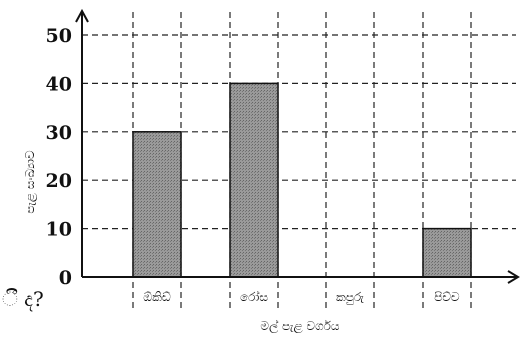  What do you see at coordinates (65, 278) in the screenshot?
I see `y-tick-label-0: 0` at bounding box center [65, 278].